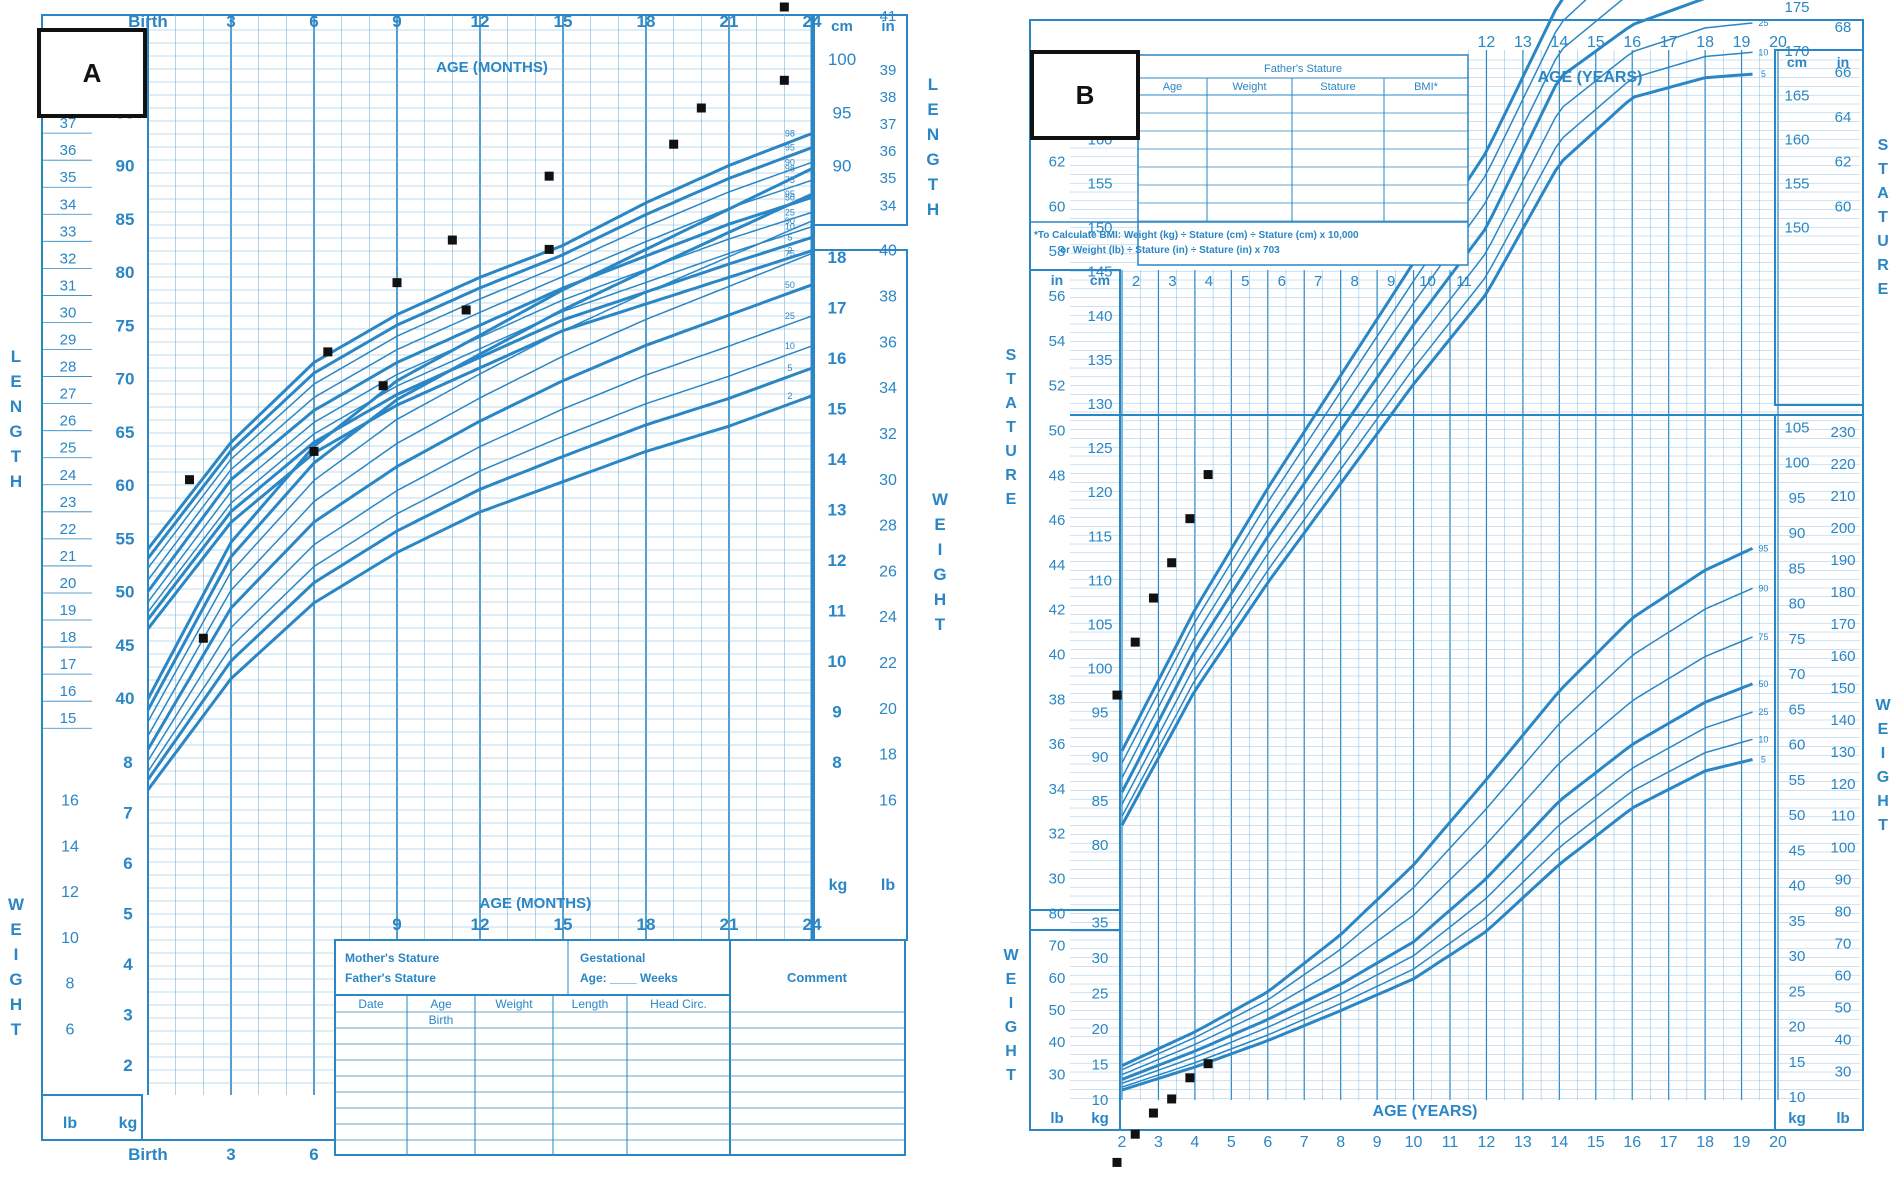  I want to click on weight-lb-right-tick: 70, so click(1843, 944).